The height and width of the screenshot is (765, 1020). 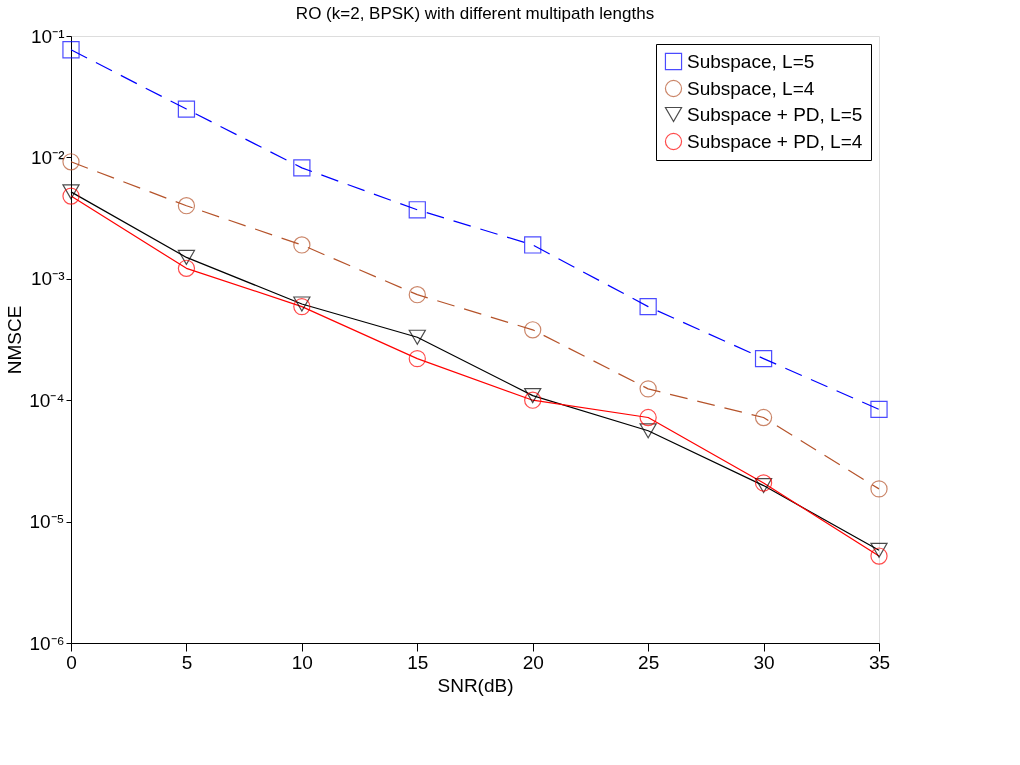 What do you see at coordinates (418, 662) in the screenshot?
I see `x-tick-label: 15` at bounding box center [418, 662].